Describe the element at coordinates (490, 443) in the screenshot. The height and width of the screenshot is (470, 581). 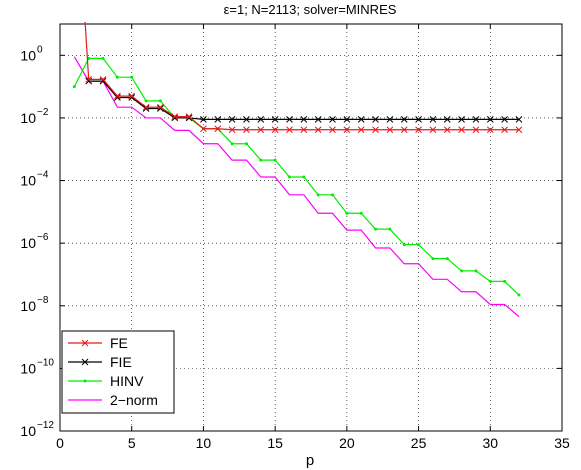
I see `x-tick-label: 30` at that location.